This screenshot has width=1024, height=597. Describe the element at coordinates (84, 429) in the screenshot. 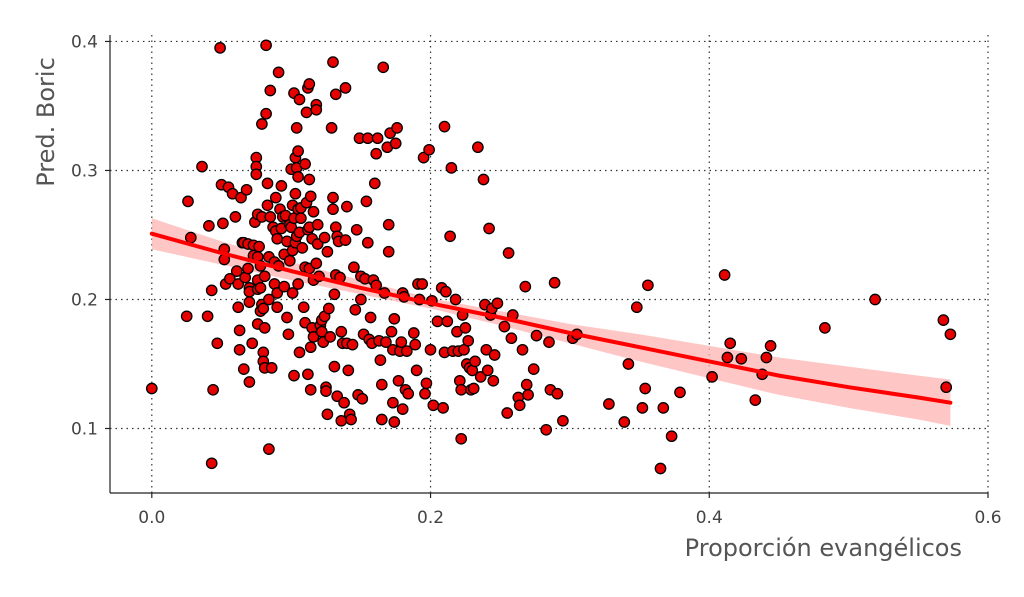

I see `y-tick-label: 0.1` at that location.